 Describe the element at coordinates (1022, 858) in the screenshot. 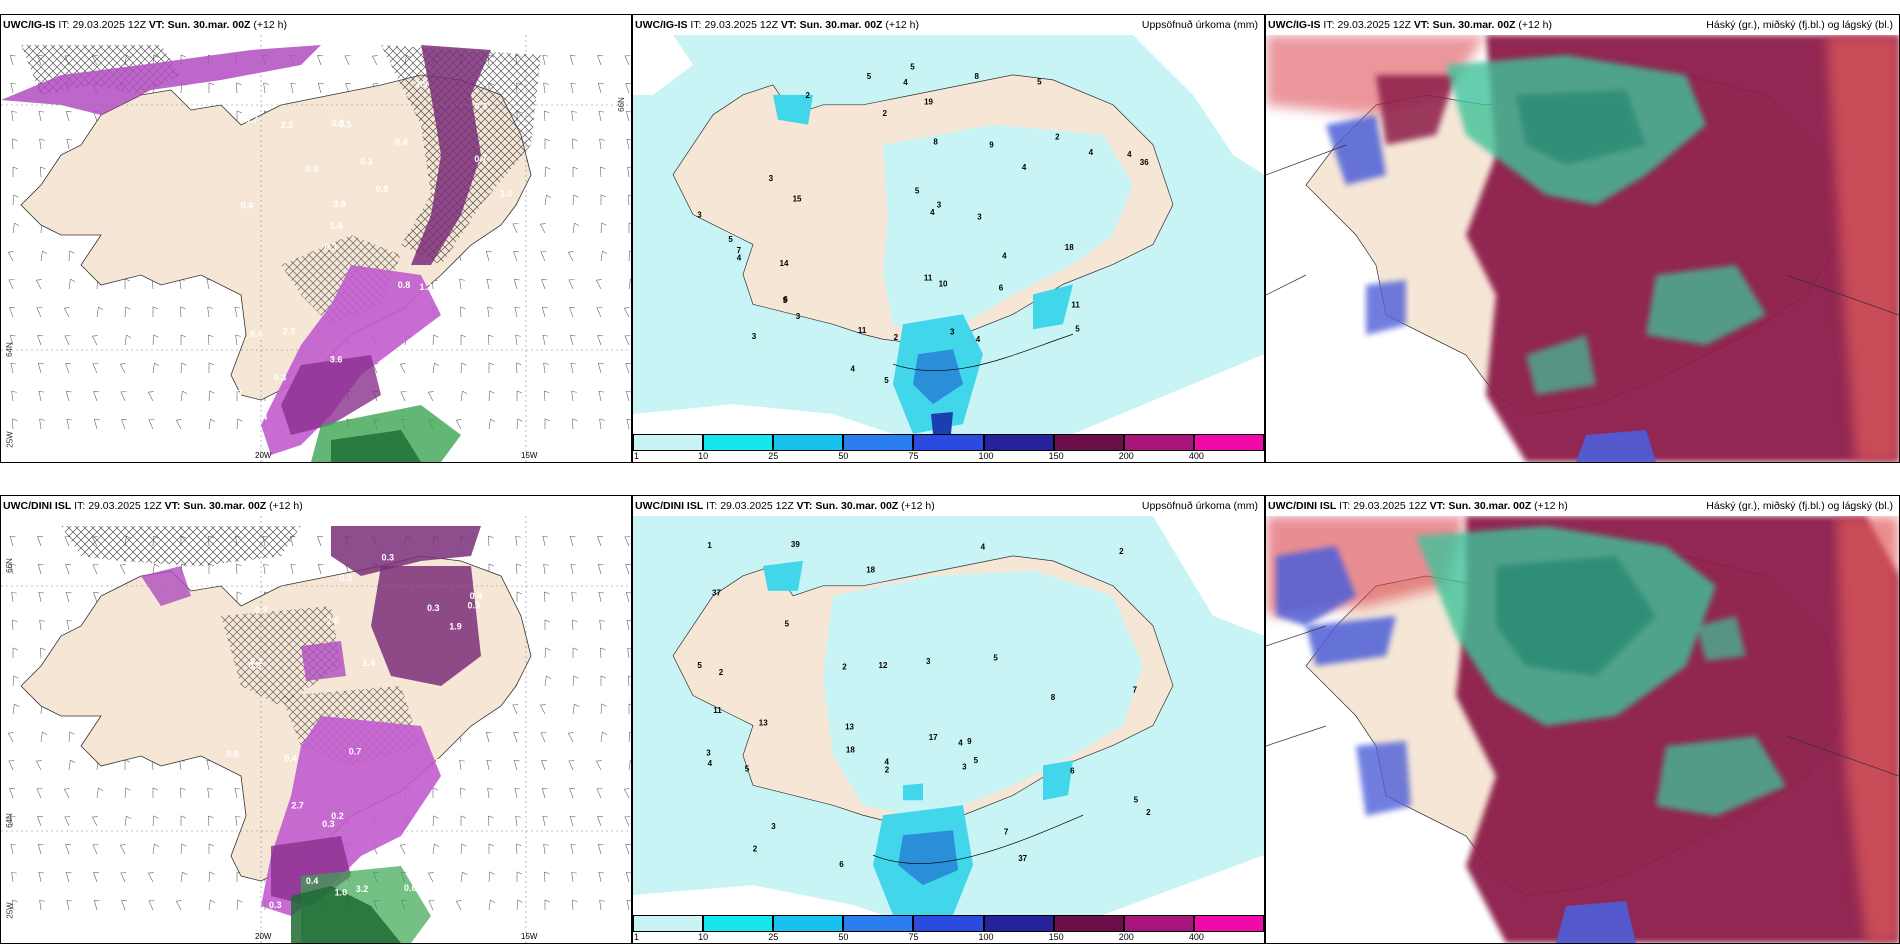

I see `value-label: 37` at that location.